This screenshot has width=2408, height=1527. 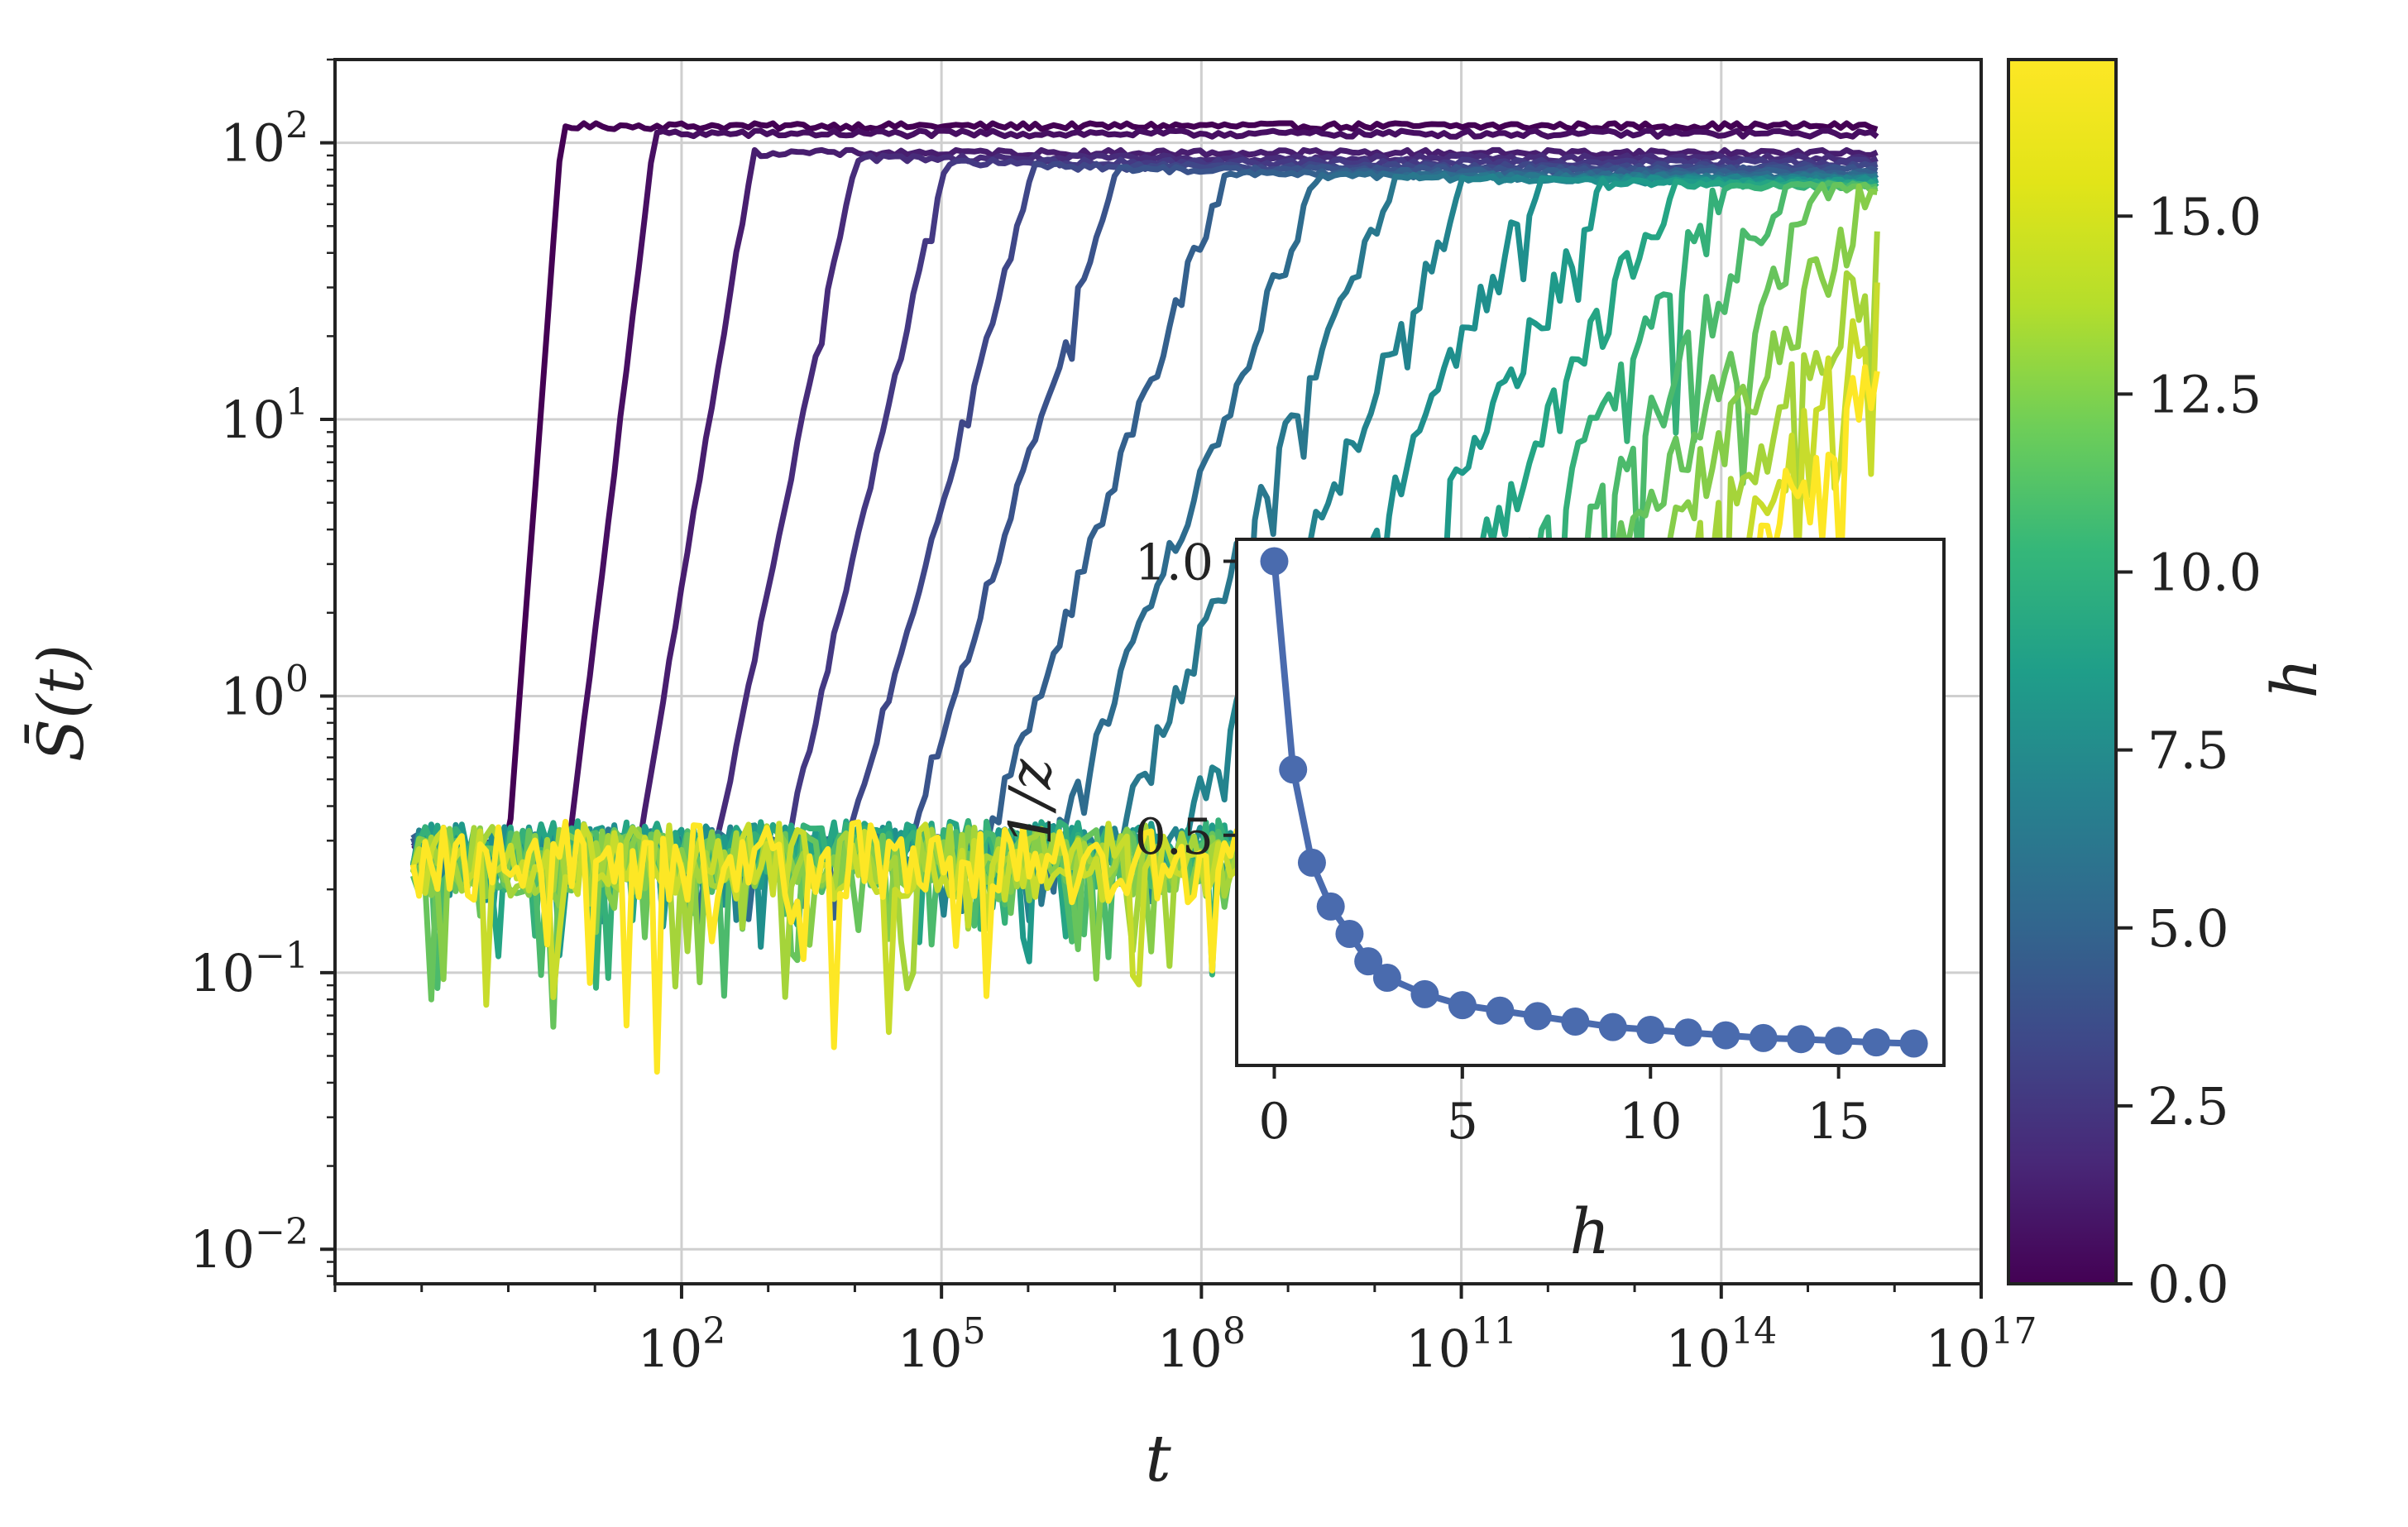 I want to click on main-y-tick-label: 10¹, so click(x=264, y=415).